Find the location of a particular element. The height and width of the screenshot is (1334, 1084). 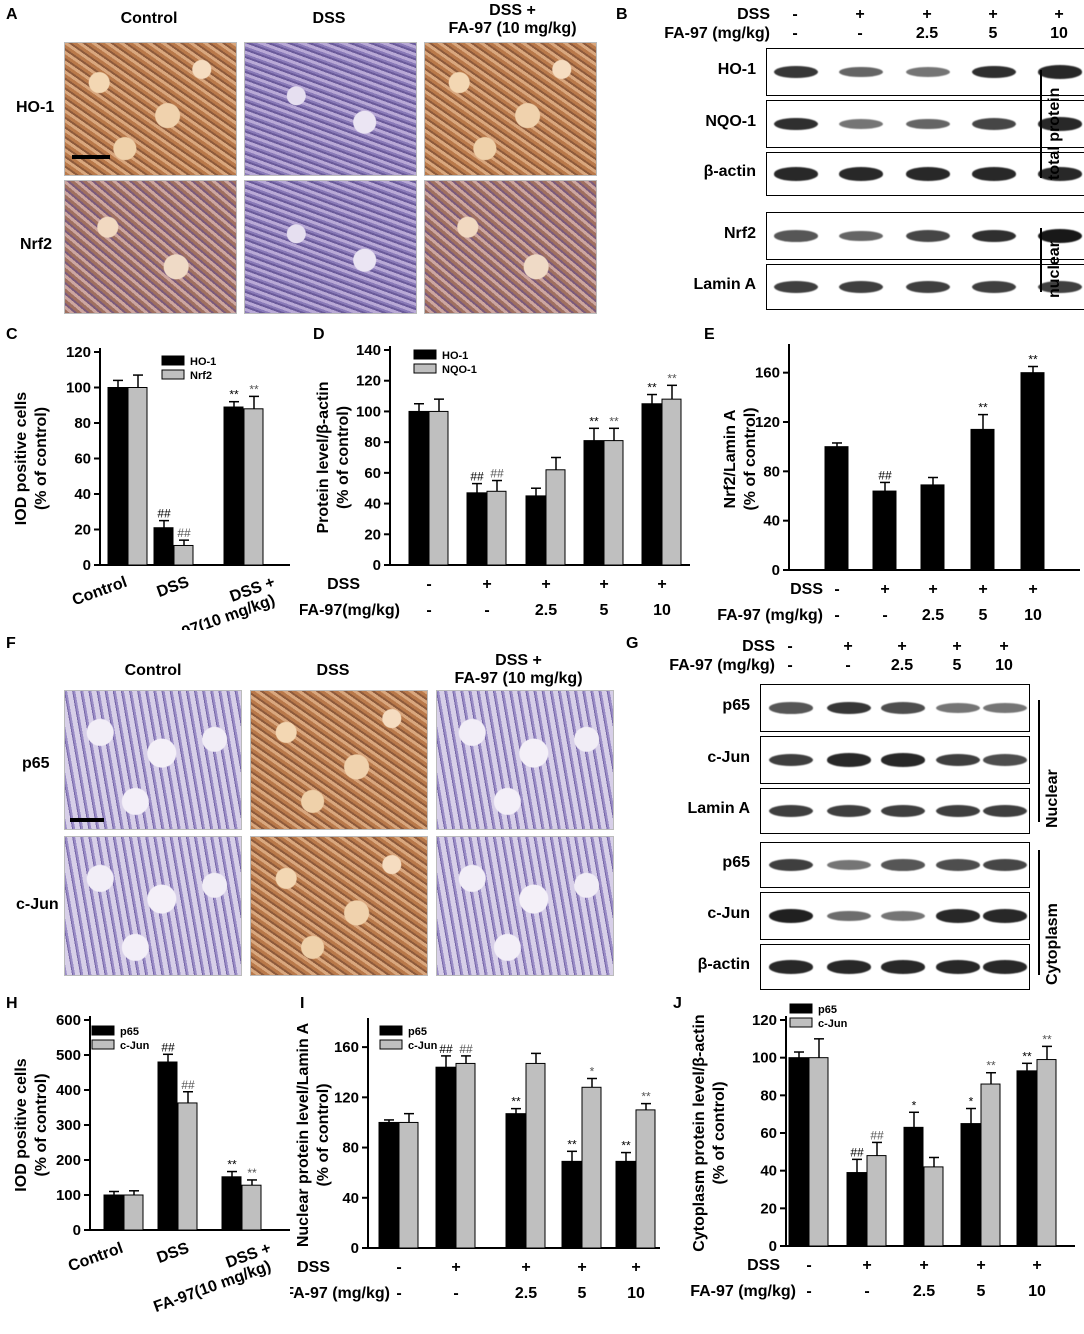

significance-mark: * is located at coordinates (971, 1102).